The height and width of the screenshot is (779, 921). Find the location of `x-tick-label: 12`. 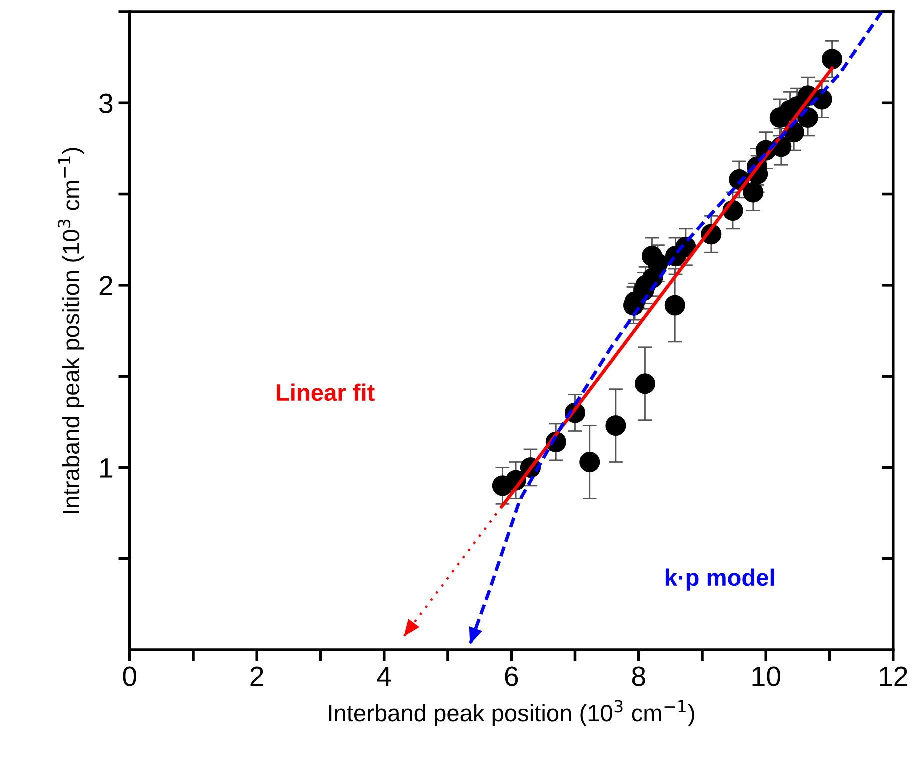

x-tick-label: 12 is located at coordinates (894, 676).